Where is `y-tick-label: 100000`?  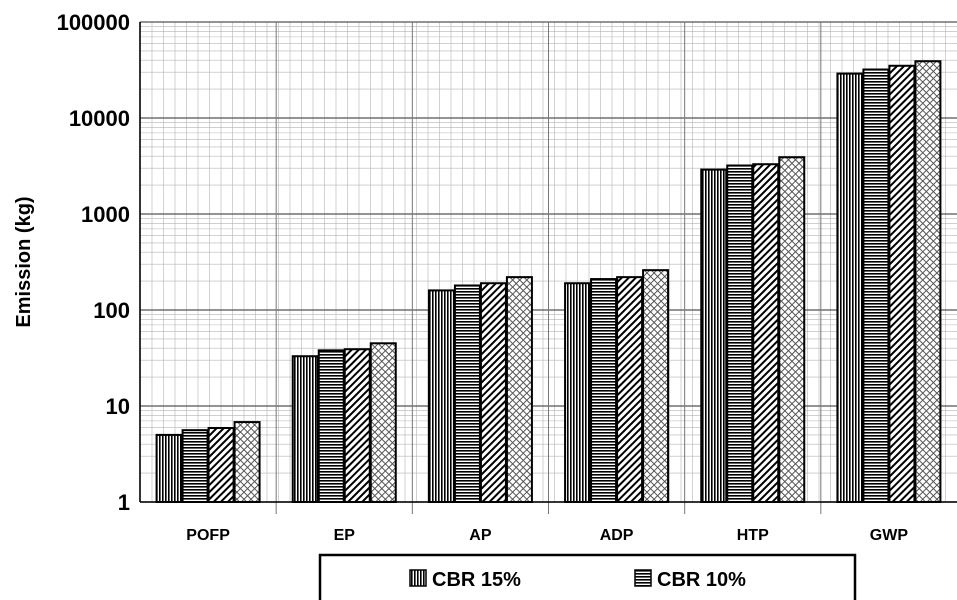
y-tick-label: 100000 is located at coordinates (93, 22).